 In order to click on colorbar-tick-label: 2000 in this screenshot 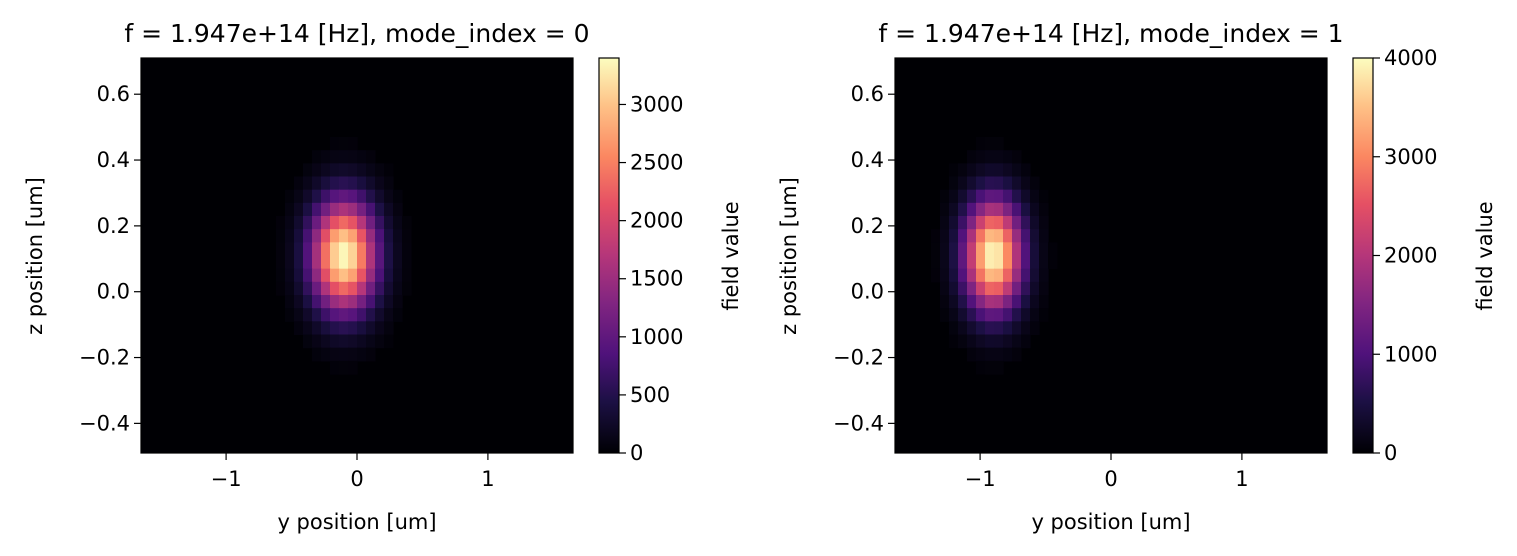, I will do `click(656, 221)`.